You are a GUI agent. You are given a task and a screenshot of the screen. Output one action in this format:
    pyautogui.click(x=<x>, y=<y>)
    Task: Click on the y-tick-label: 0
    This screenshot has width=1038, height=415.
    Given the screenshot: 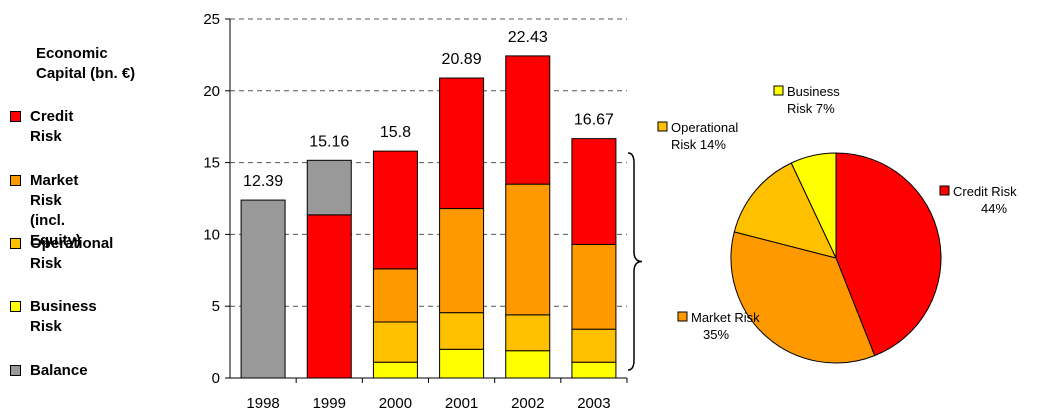 What is the action you would take?
    pyautogui.click(x=216, y=378)
    